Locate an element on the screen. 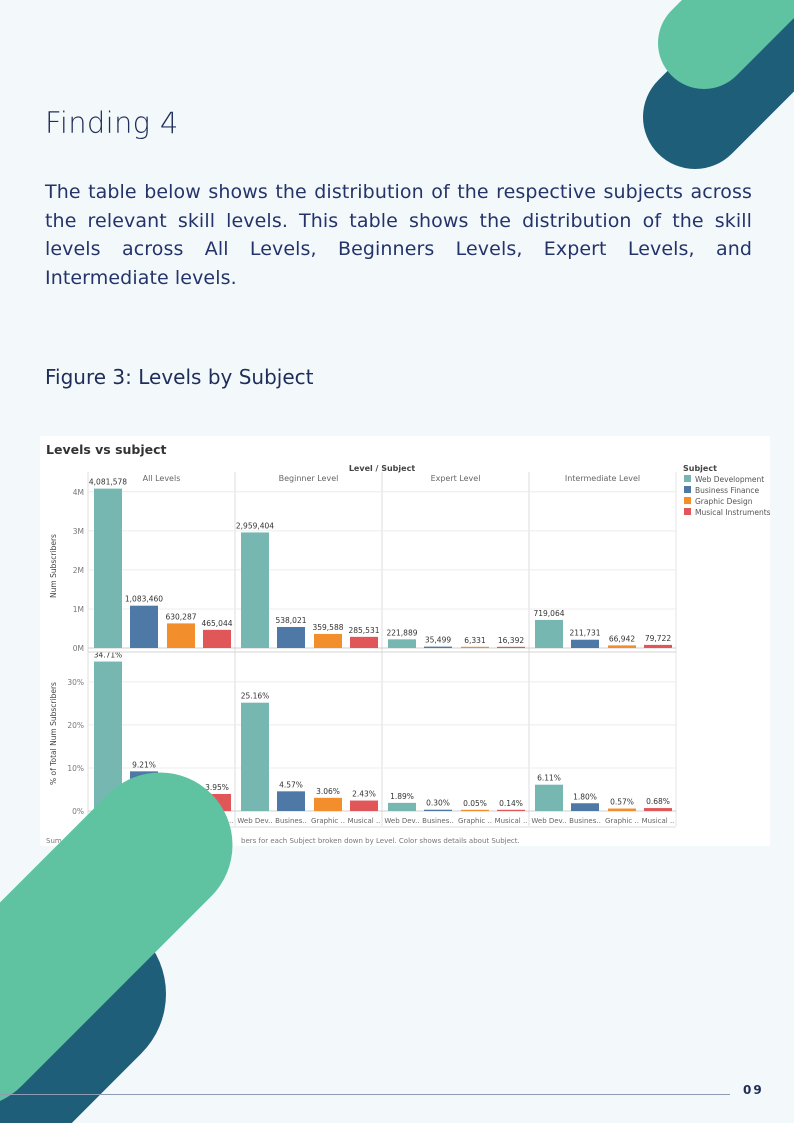 The image size is (794, 1123). bar-value-label: 25.16% is located at coordinates (255, 696).